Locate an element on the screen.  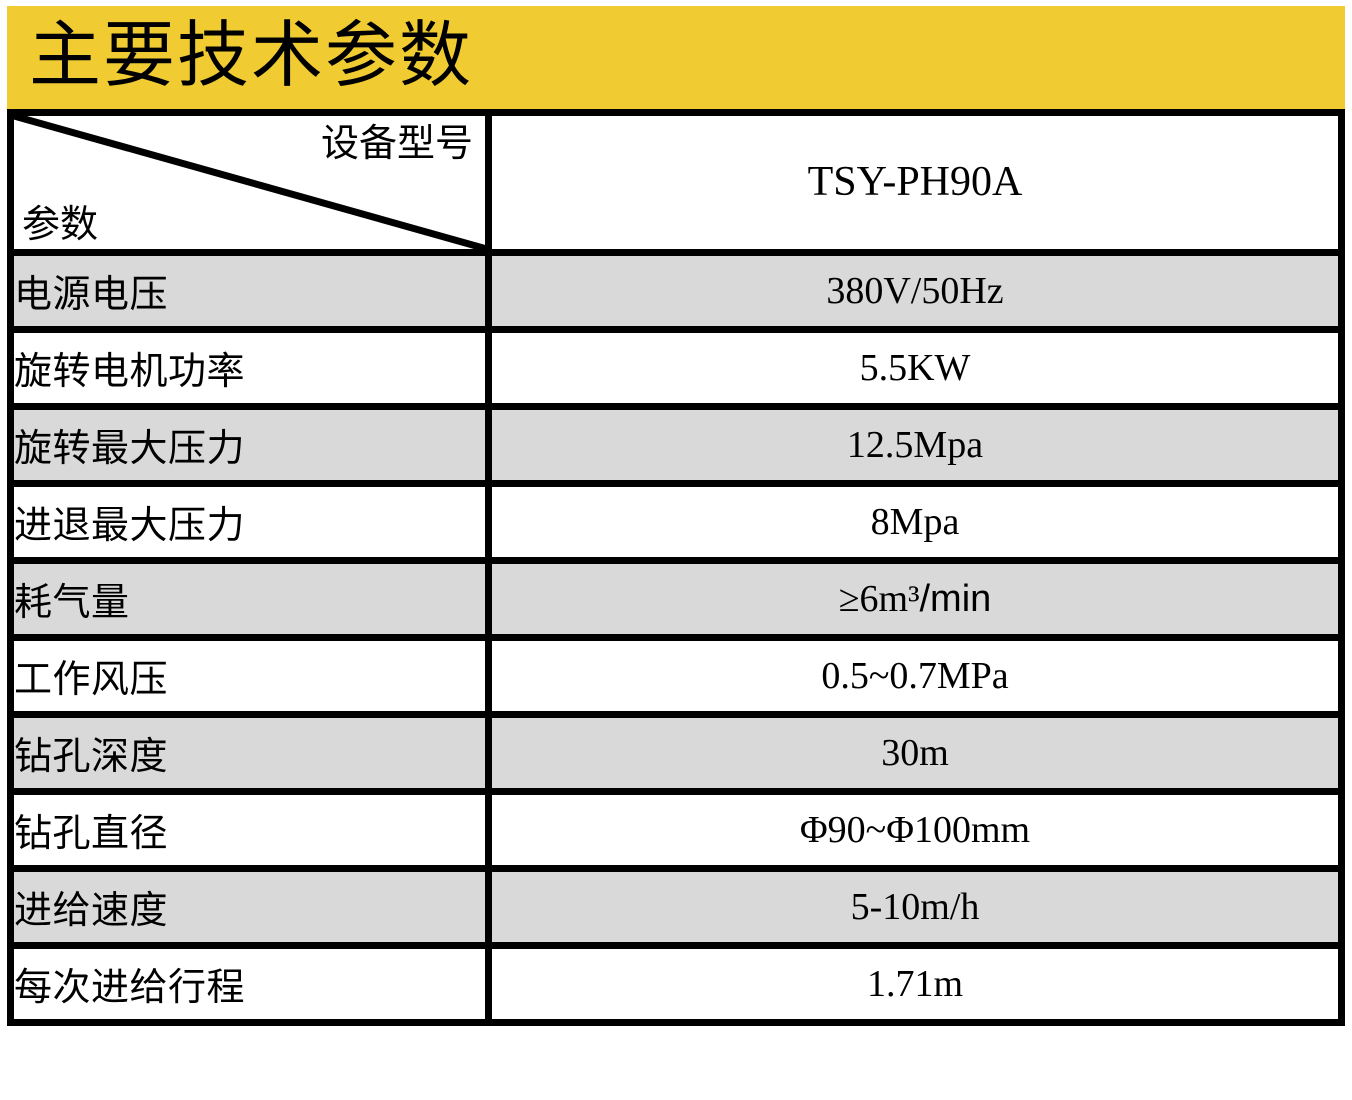
table-row: 旋转最大压力 12.5Mpa is located at coordinates (676, 446).